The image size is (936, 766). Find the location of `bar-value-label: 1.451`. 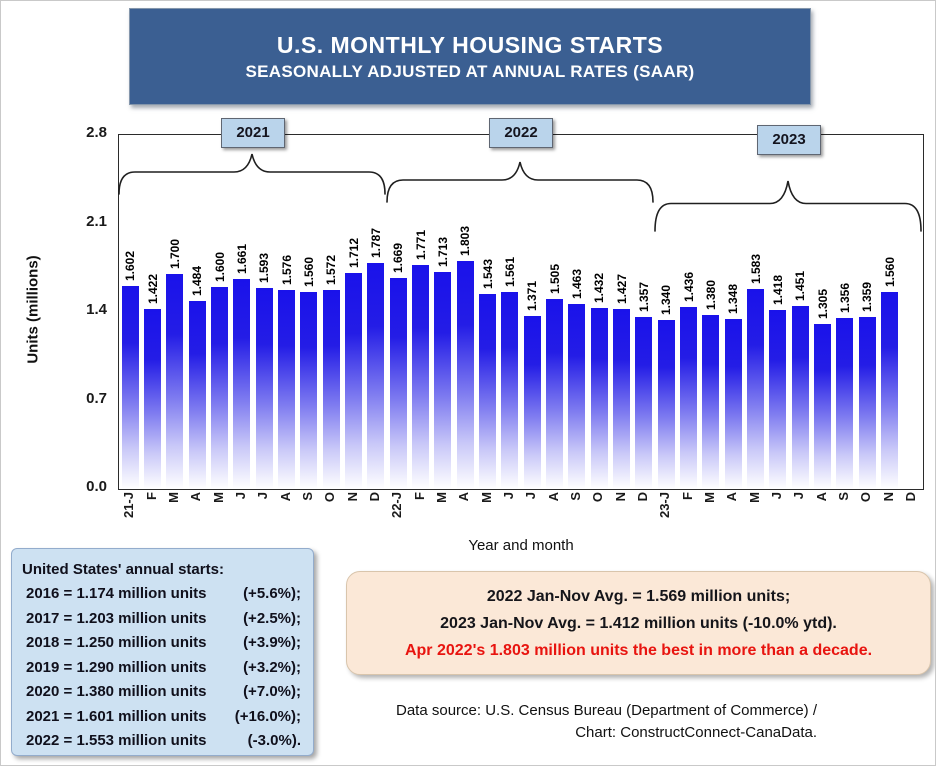

bar-value-label: 1.451 is located at coordinates (800, 285).